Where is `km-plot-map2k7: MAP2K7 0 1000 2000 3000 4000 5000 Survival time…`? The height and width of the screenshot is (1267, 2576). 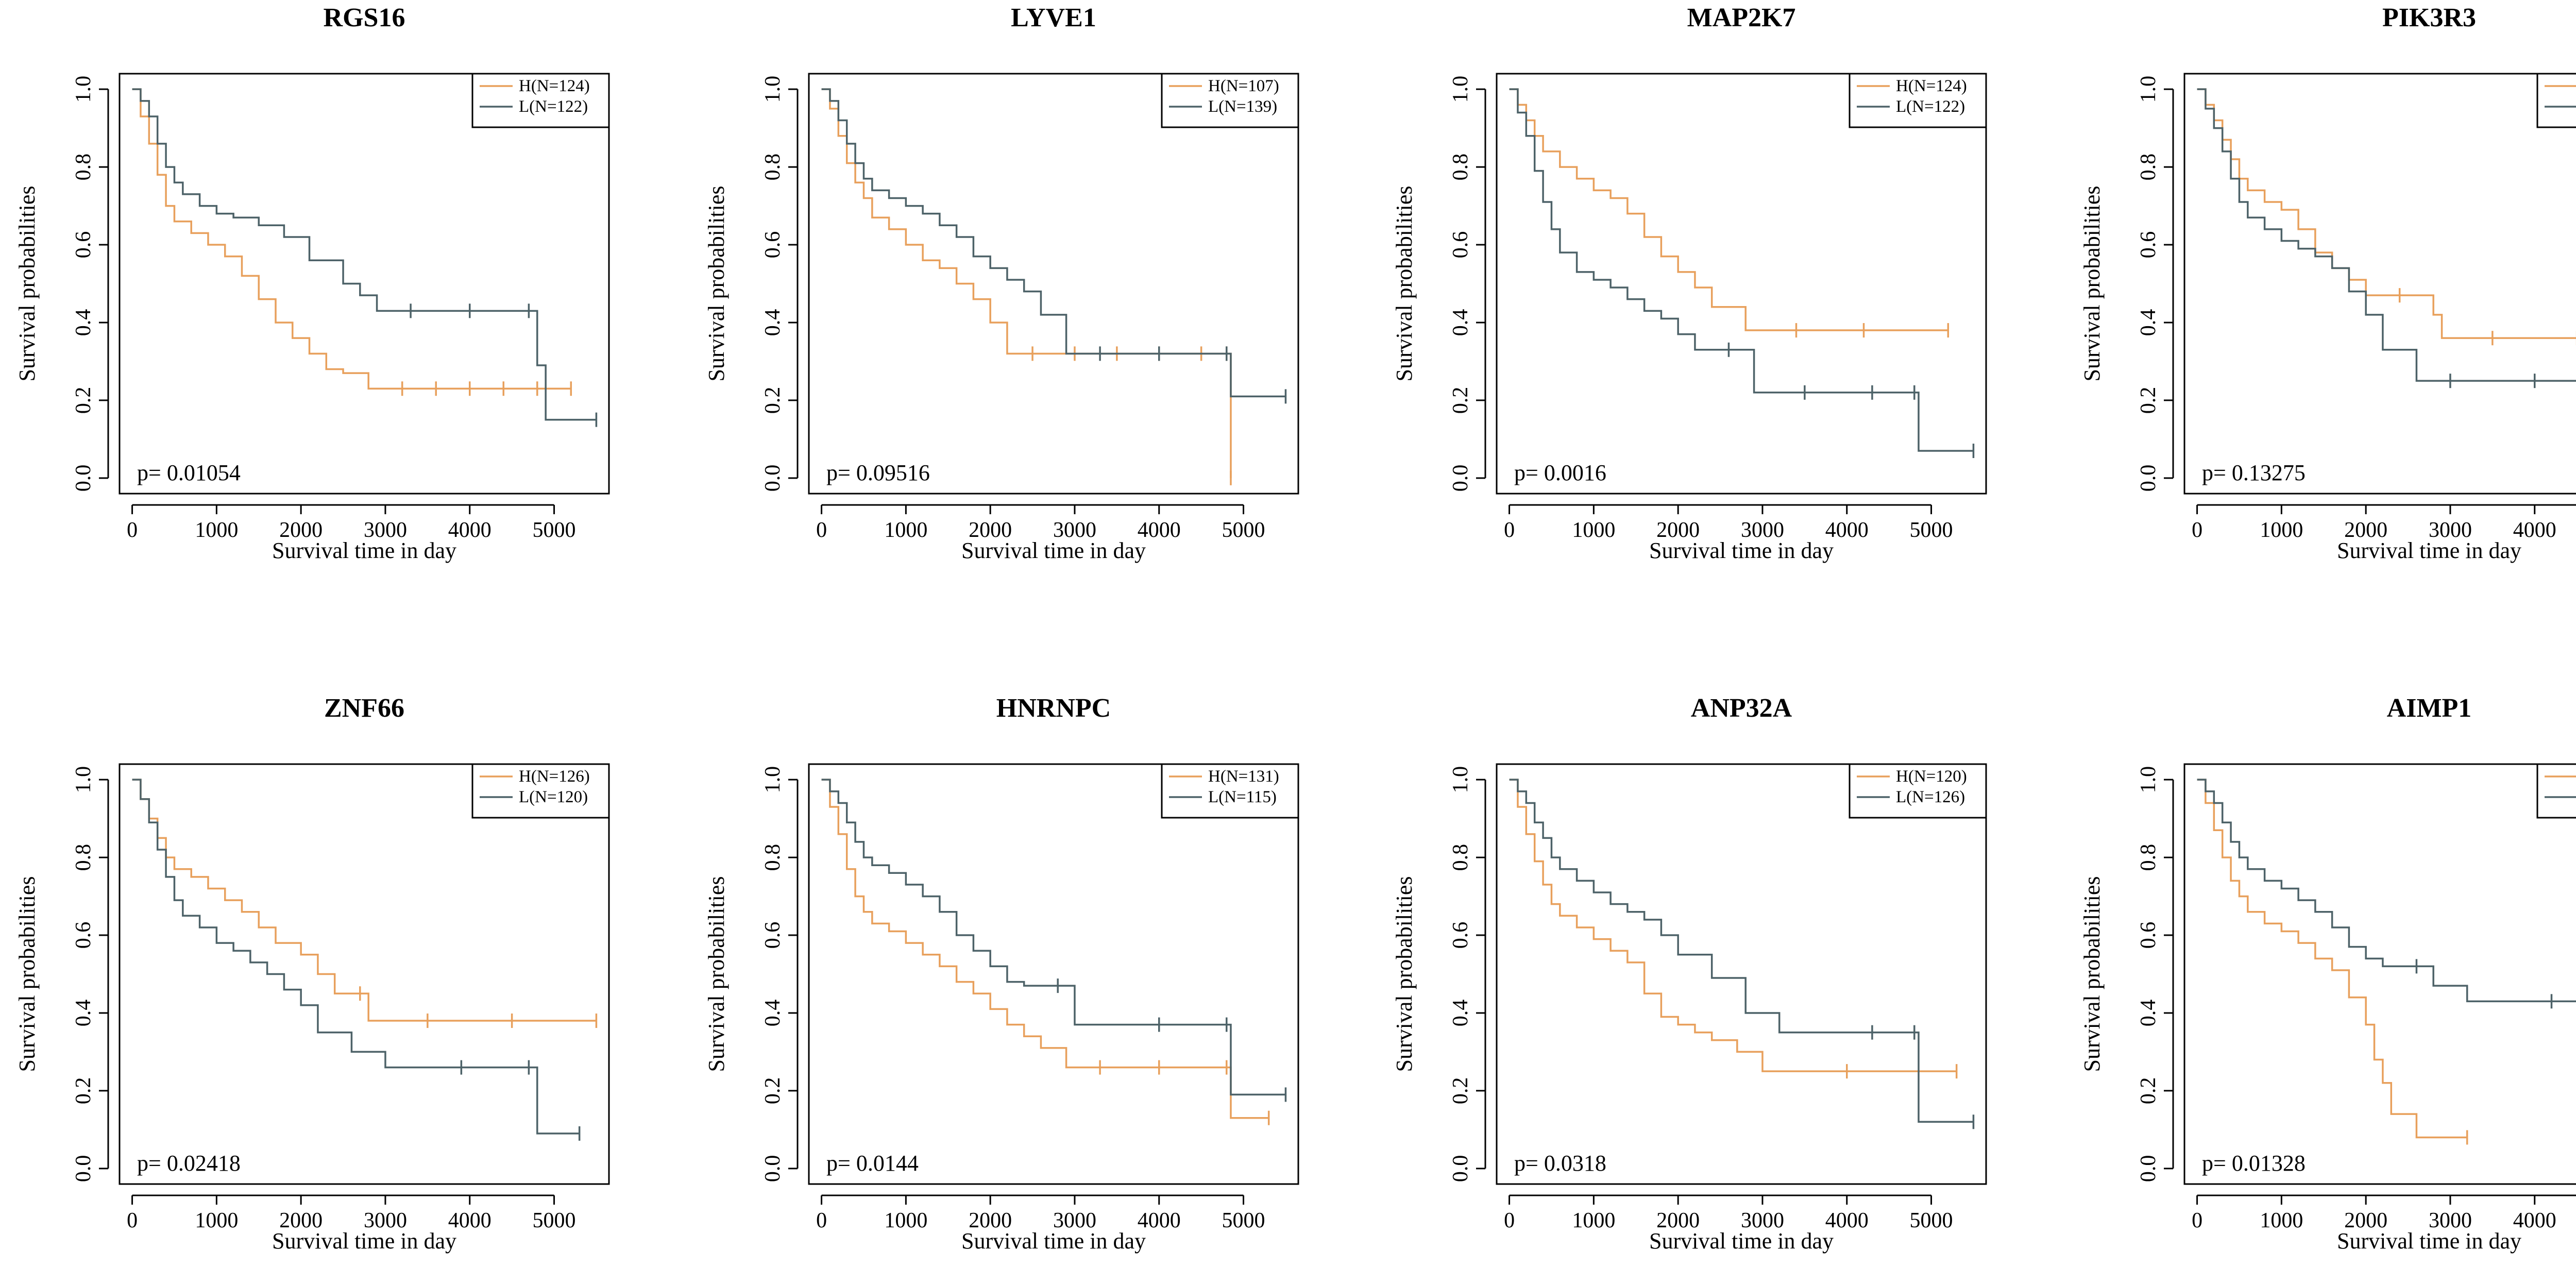 km-plot-map2k7: MAP2K7 0 1000 2000 3000 4000 5000 Survival time… is located at coordinates (1689, 283).